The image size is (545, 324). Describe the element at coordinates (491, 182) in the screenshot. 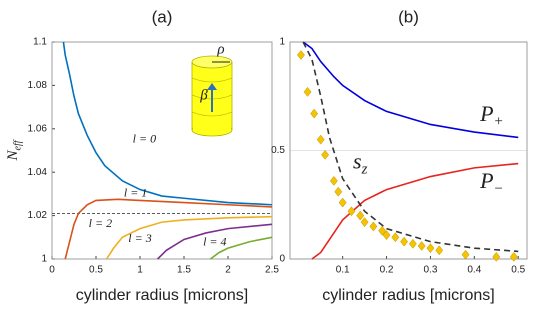

I see `series-label: P−` at that location.